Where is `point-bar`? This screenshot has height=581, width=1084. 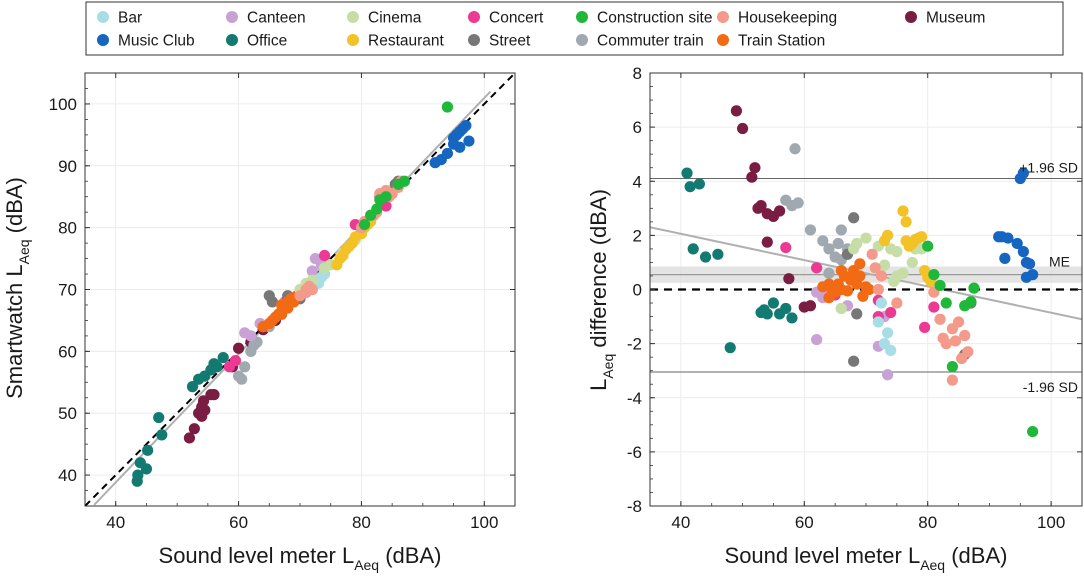 point-bar is located at coordinates (891, 350).